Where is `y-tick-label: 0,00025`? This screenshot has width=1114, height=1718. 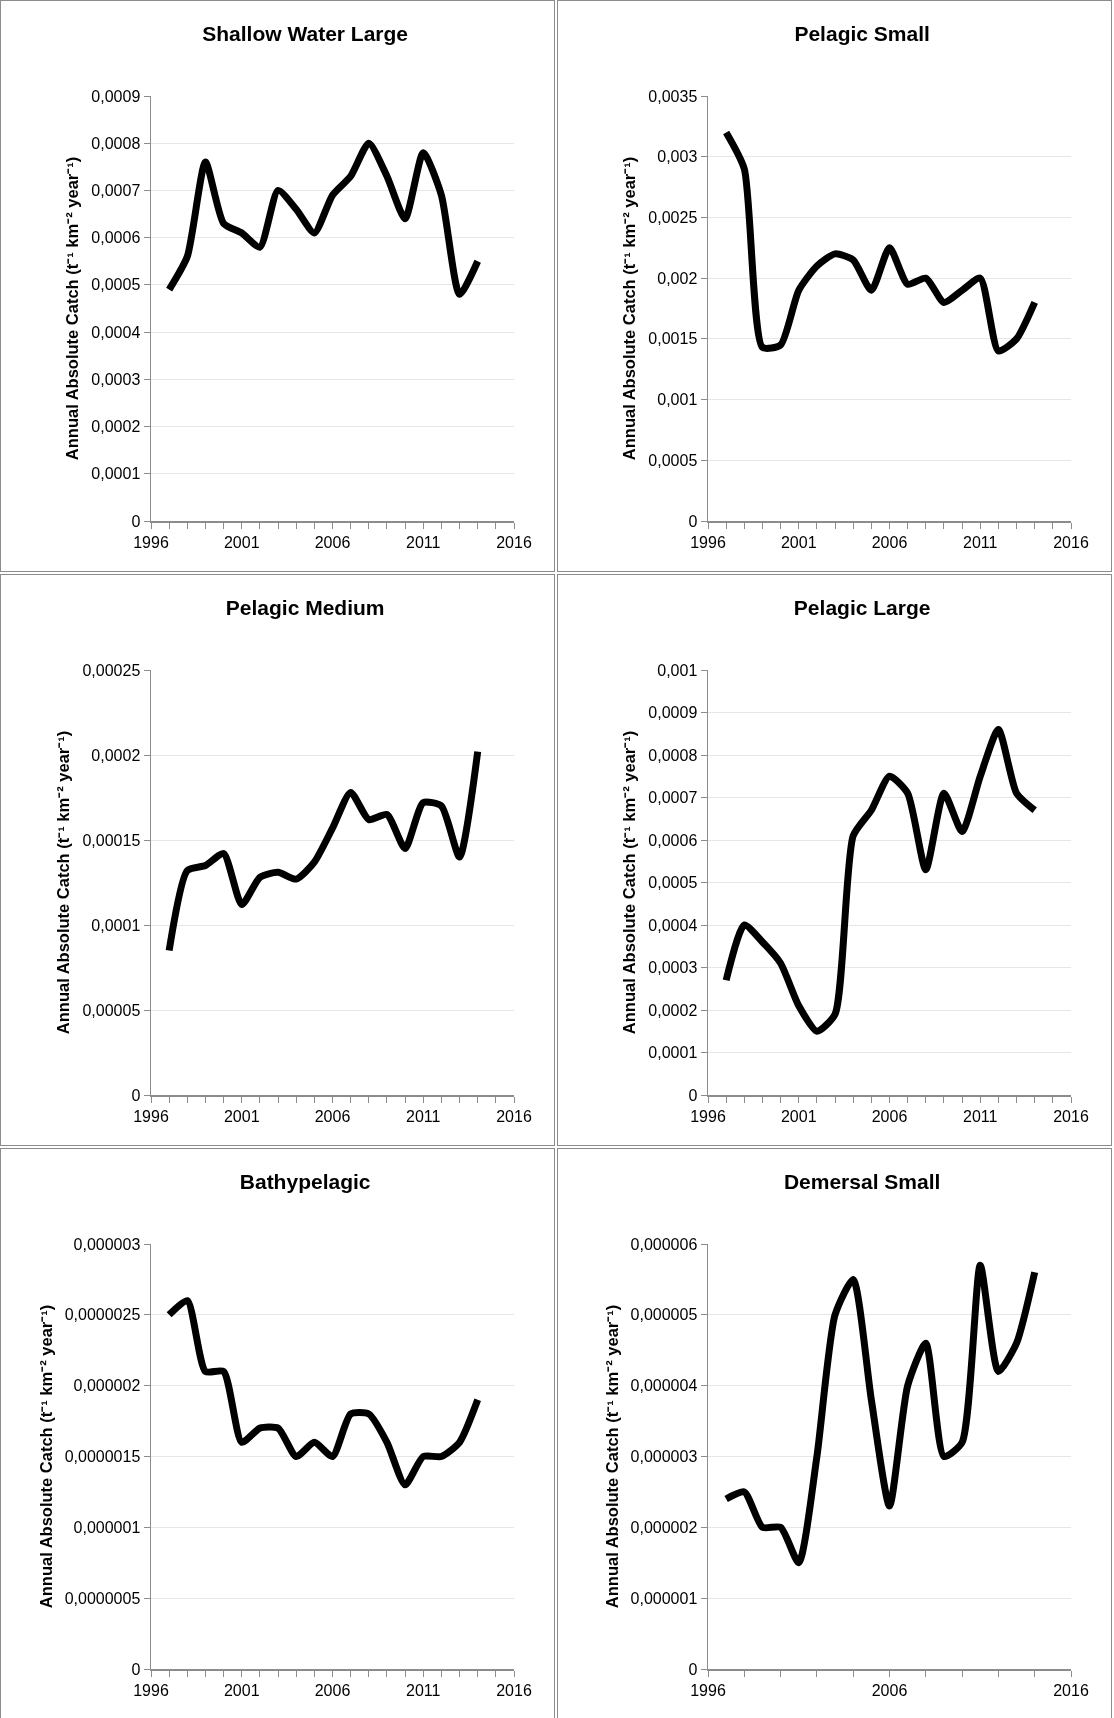 y-tick-label: 0,00025 is located at coordinates (111, 670).